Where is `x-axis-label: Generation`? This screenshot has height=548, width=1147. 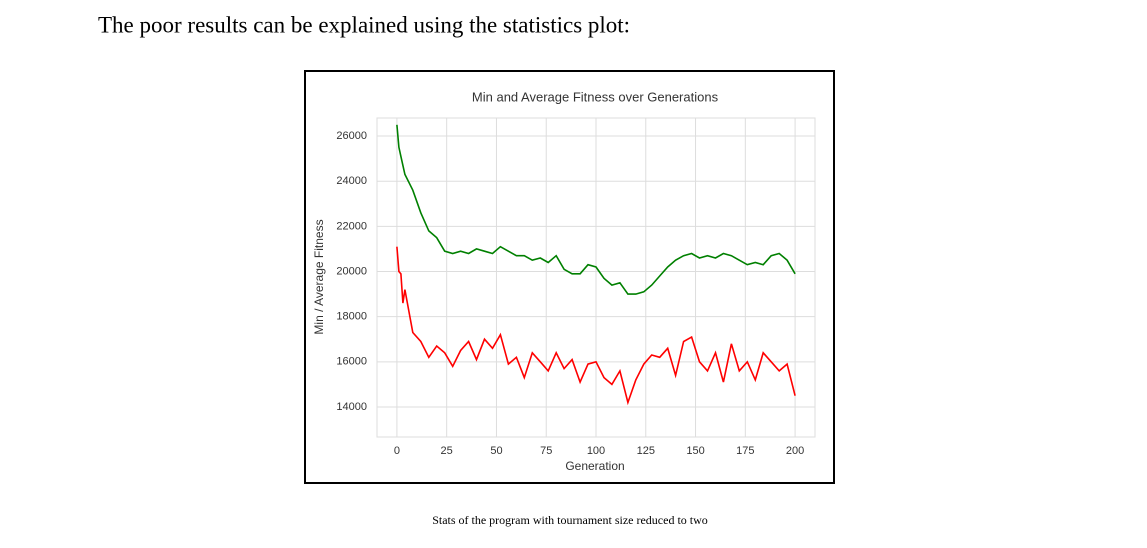 x-axis-label: Generation is located at coordinates (594, 466).